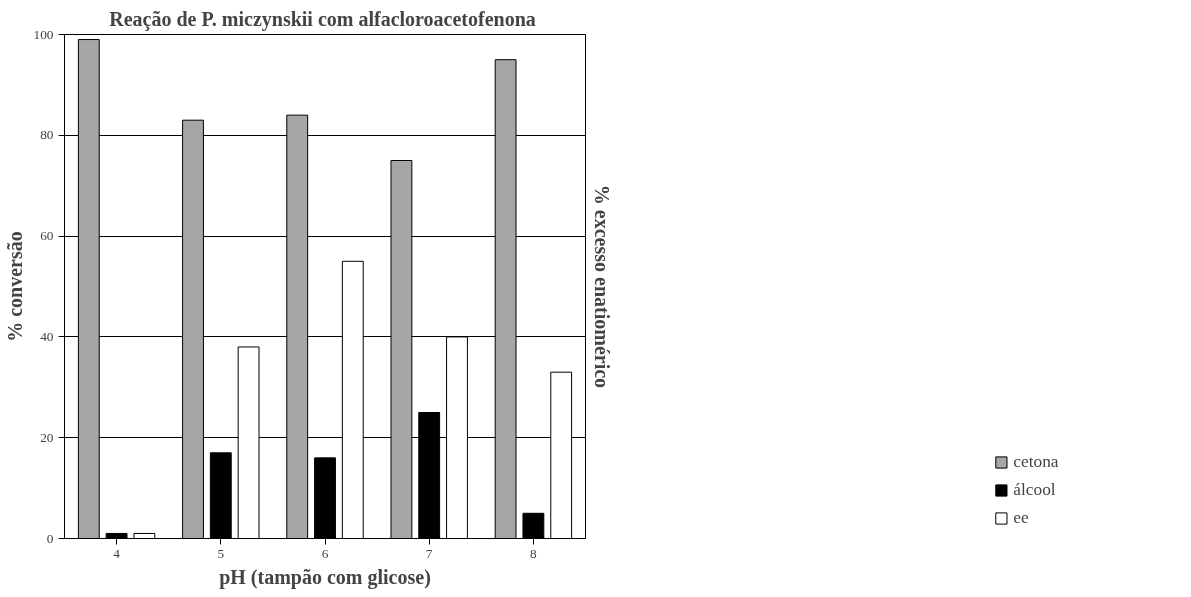 This screenshot has height=597, width=1191. What do you see at coordinates (1034, 490) in the screenshot?
I see `legend-label: álcool` at bounding box center [1034, 490].